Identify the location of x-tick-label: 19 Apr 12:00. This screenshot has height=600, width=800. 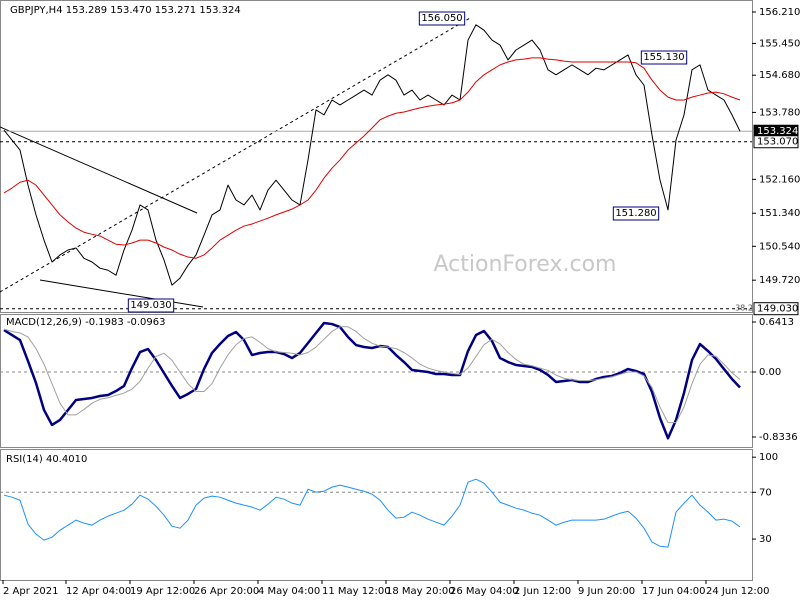
(162, 591).